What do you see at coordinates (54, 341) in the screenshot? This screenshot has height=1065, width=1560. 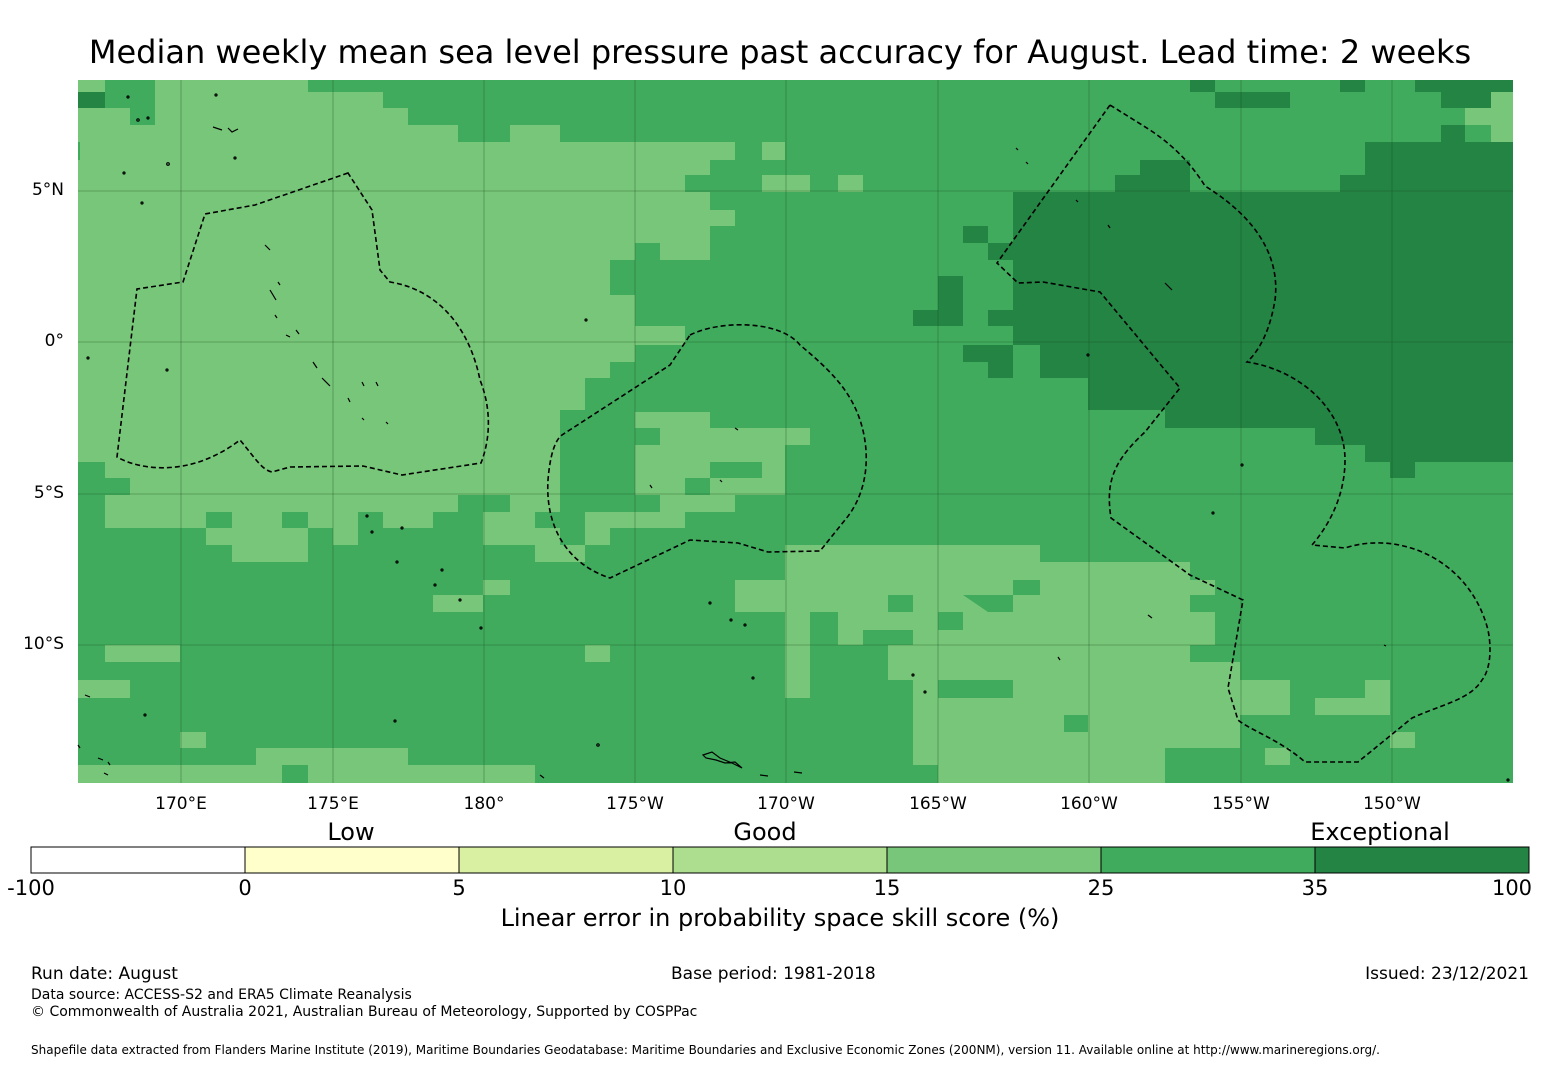 I see `lat-tick-label: 0°` at bounding box center [54, 341].